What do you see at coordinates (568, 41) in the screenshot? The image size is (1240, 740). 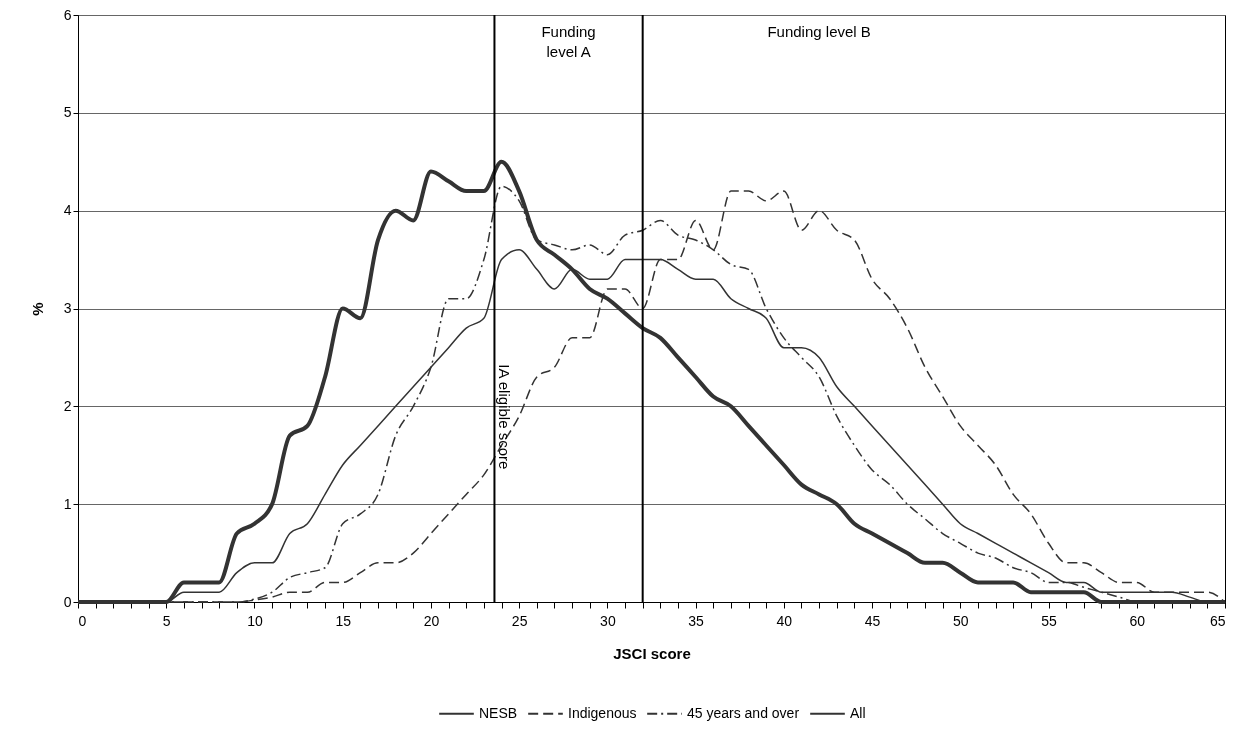 I see `annotation: Funding level A` at bounding box center [568, 41].